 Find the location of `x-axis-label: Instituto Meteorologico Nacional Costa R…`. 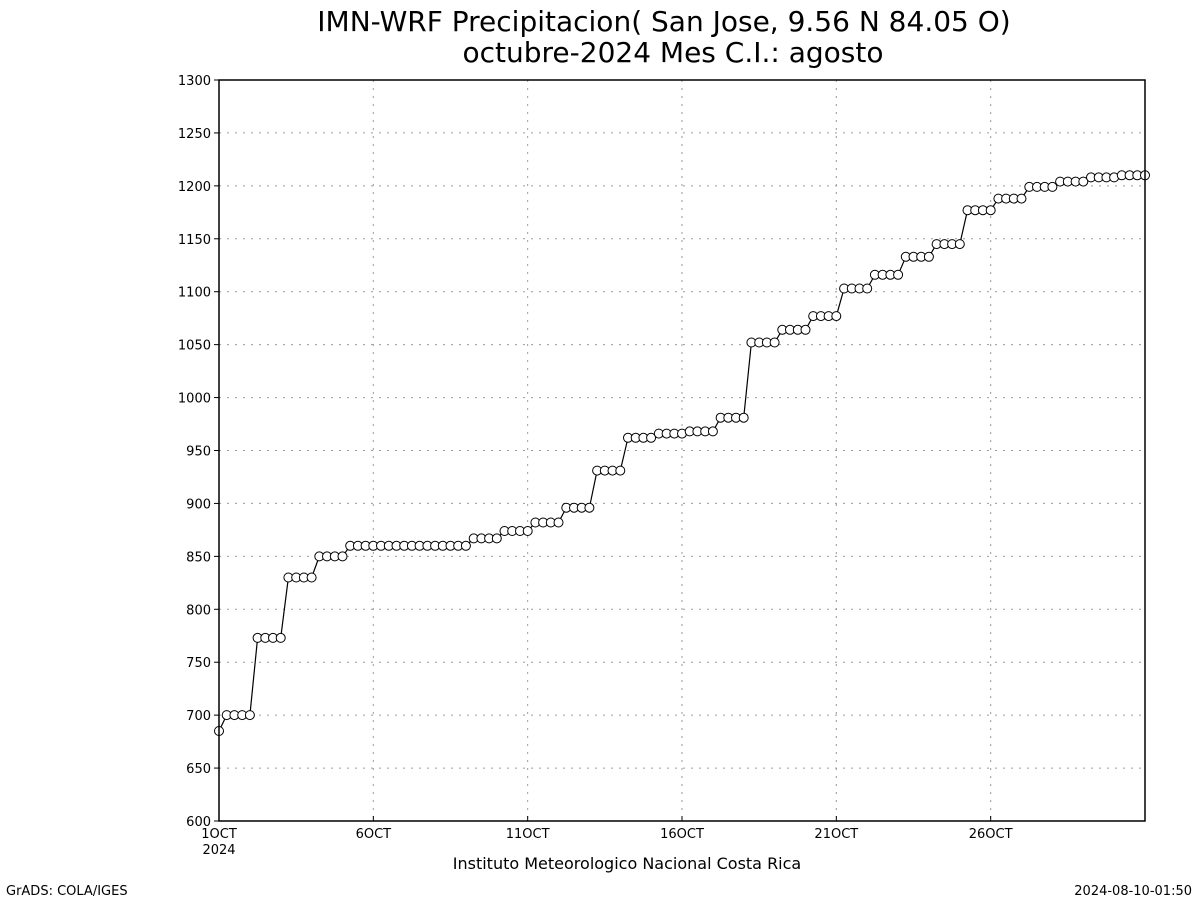

x-axis-label: Instituto Meteorologico Nacional Costa R… is located at coordinates (627, 863).